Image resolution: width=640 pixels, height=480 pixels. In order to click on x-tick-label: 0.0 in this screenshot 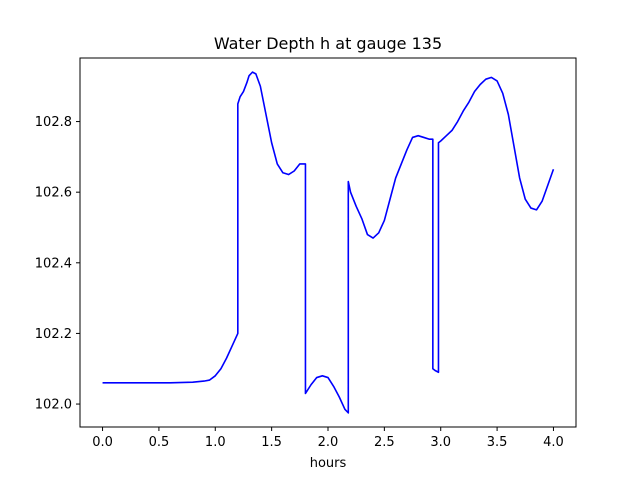, I will do `click(102, 442)`.